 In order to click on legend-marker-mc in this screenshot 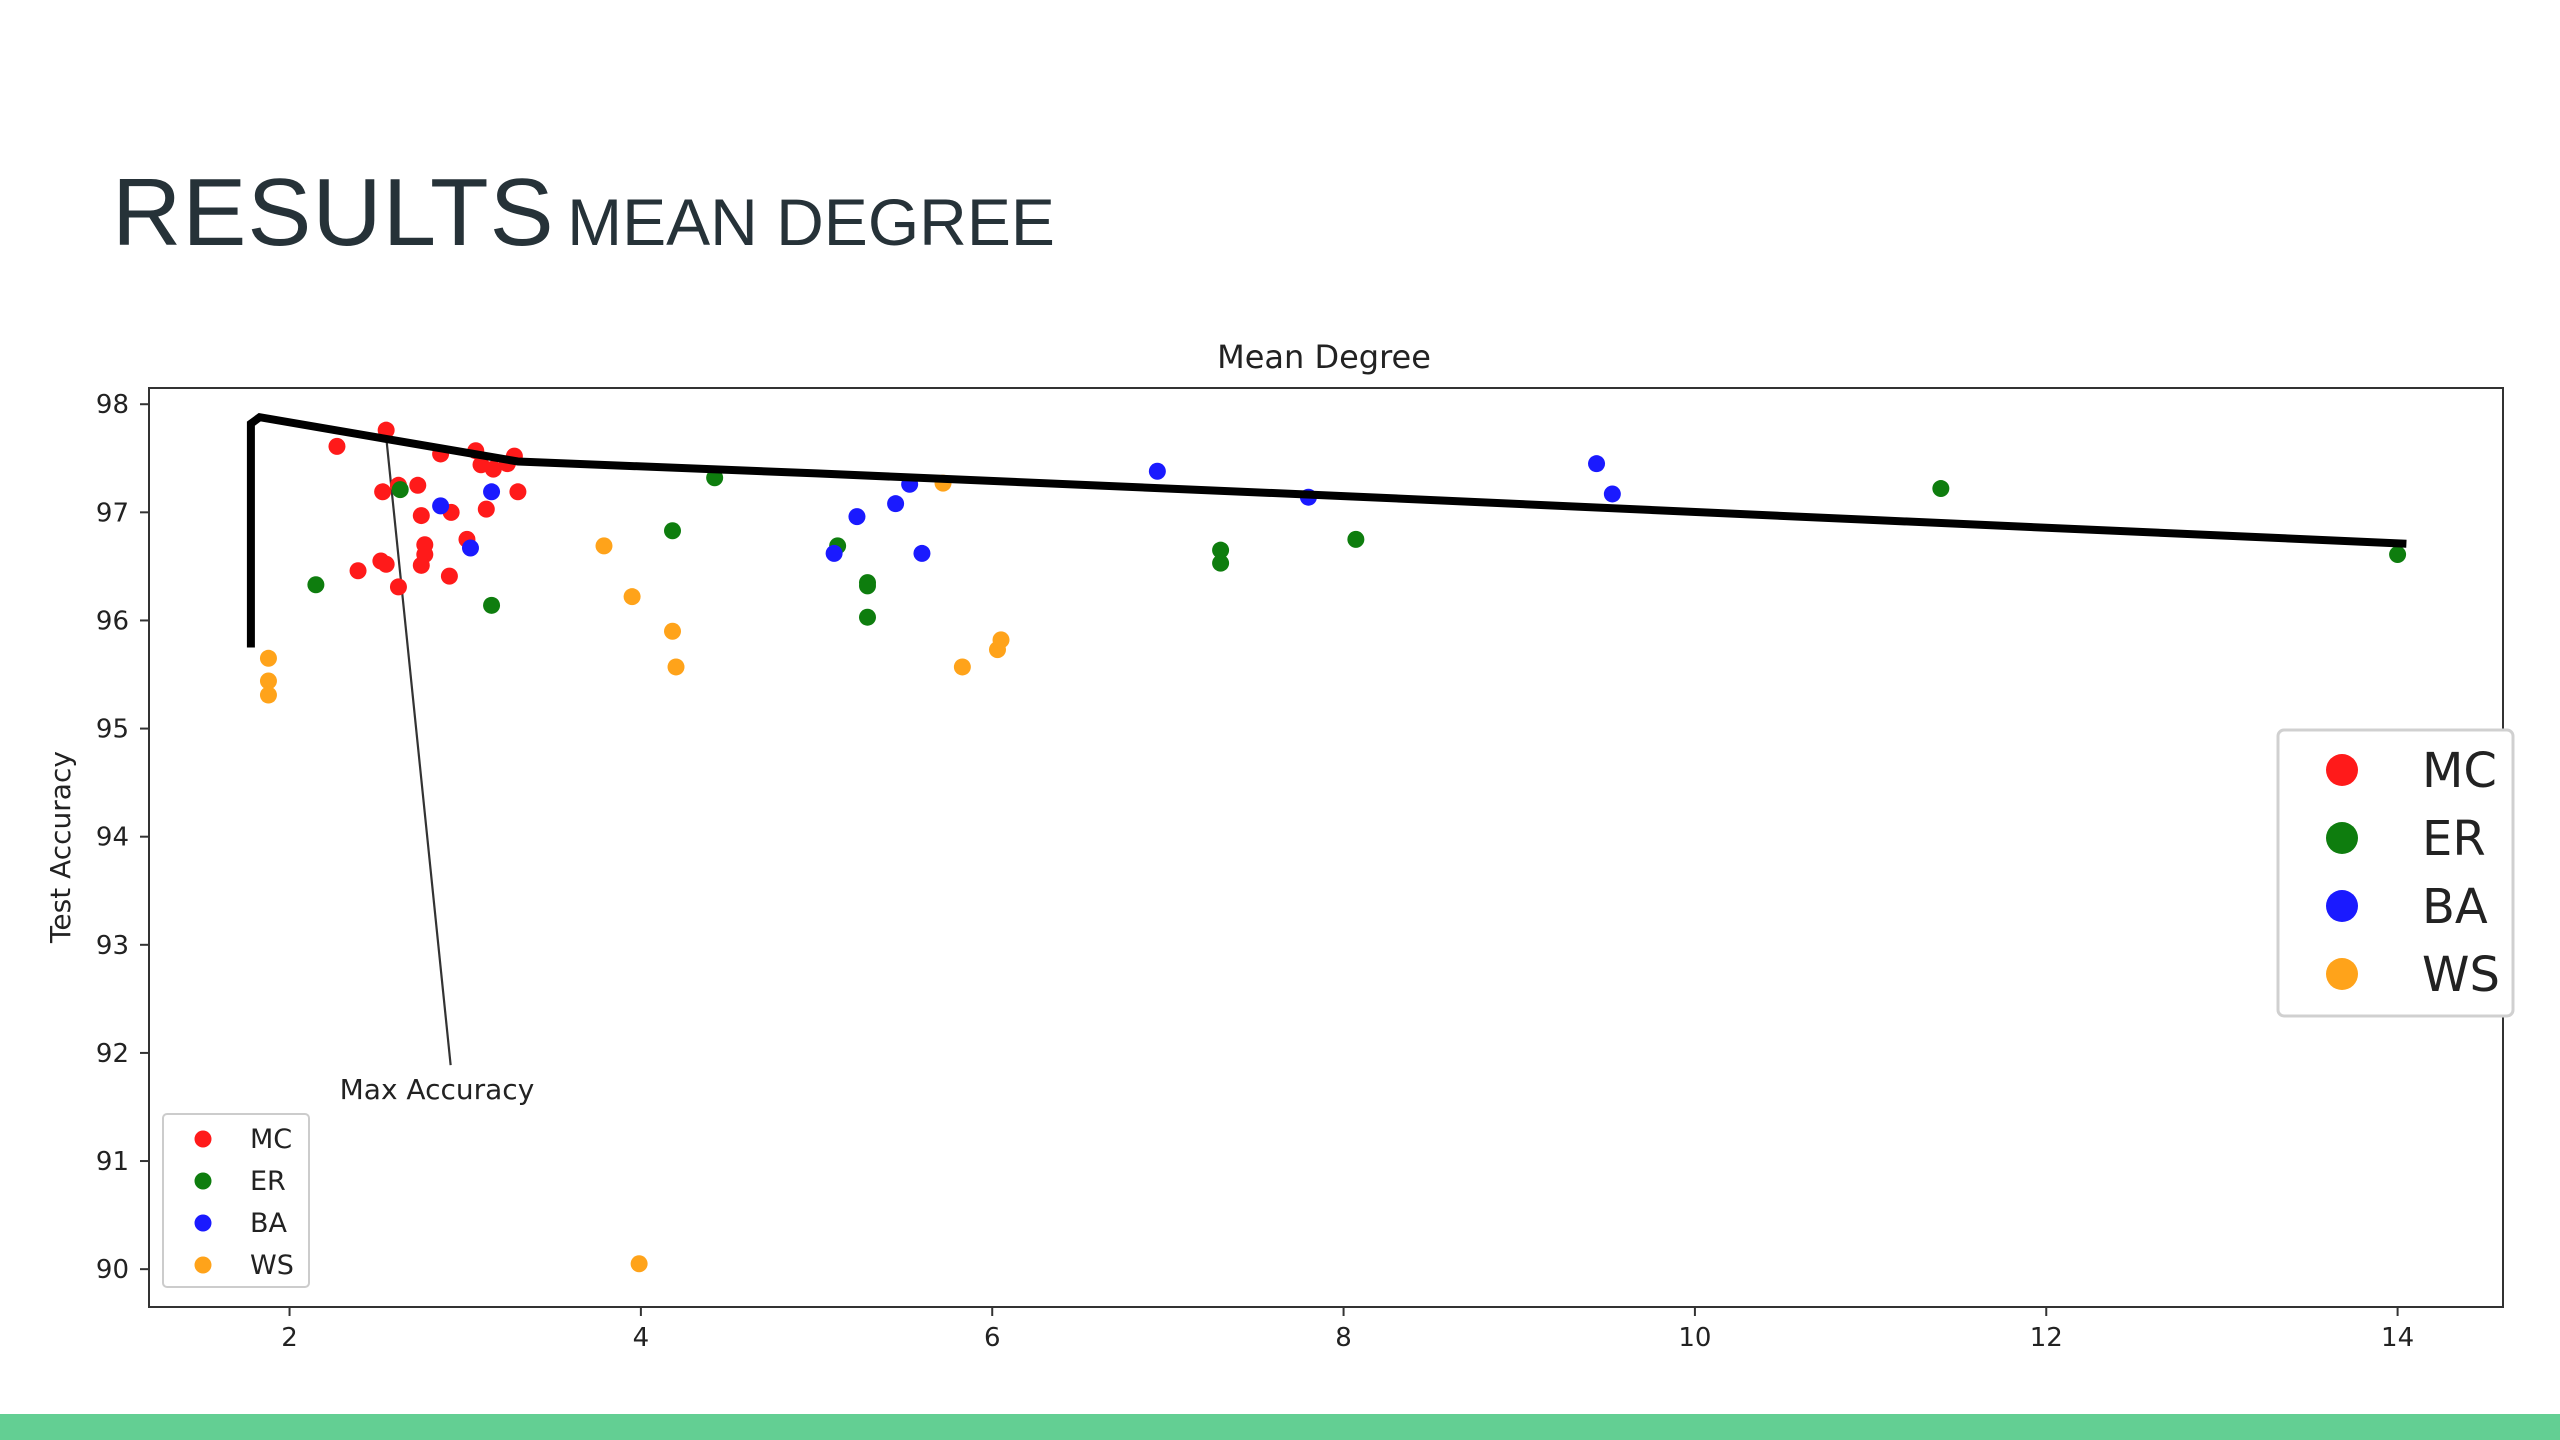, I will do `click(203, 1139)`.